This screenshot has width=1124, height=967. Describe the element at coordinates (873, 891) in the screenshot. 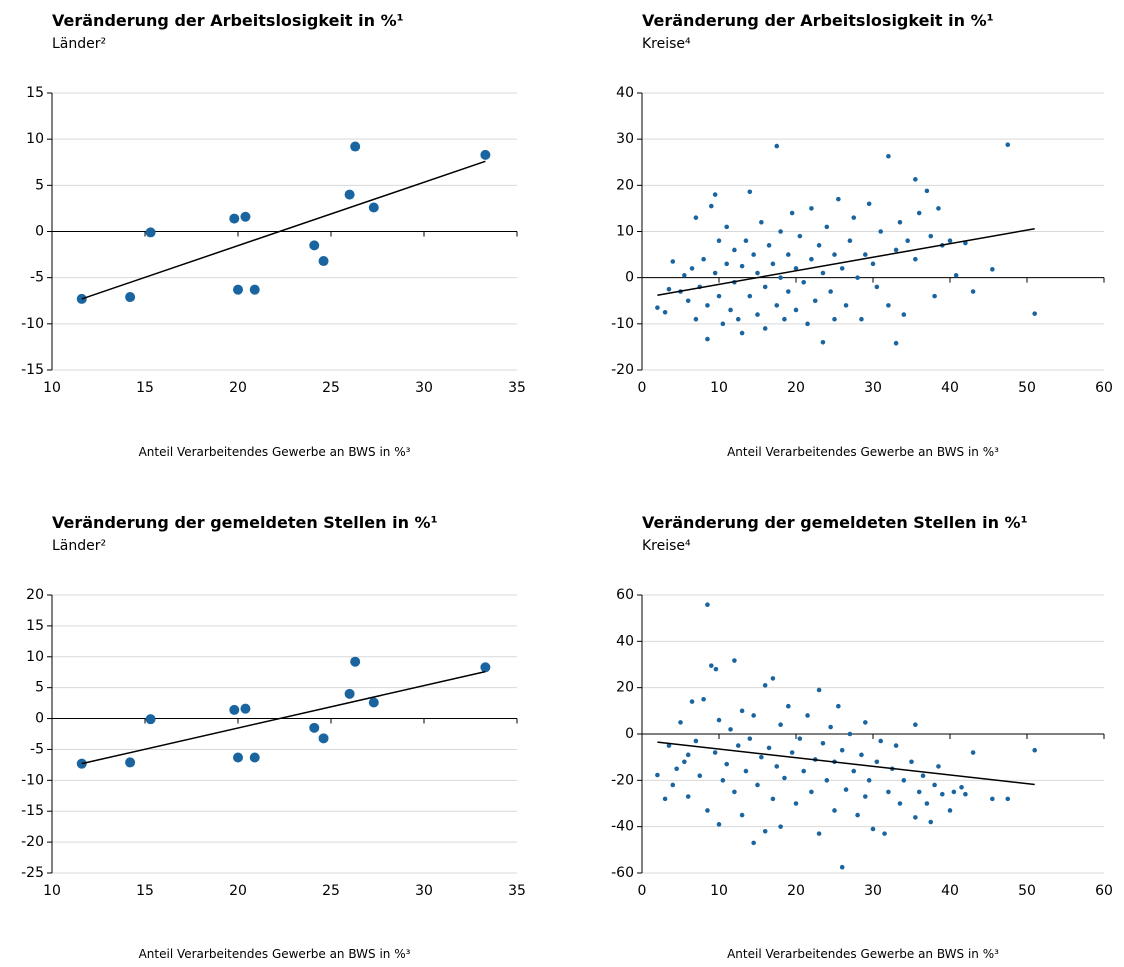

I see `x-tick-label: 30` at that location.